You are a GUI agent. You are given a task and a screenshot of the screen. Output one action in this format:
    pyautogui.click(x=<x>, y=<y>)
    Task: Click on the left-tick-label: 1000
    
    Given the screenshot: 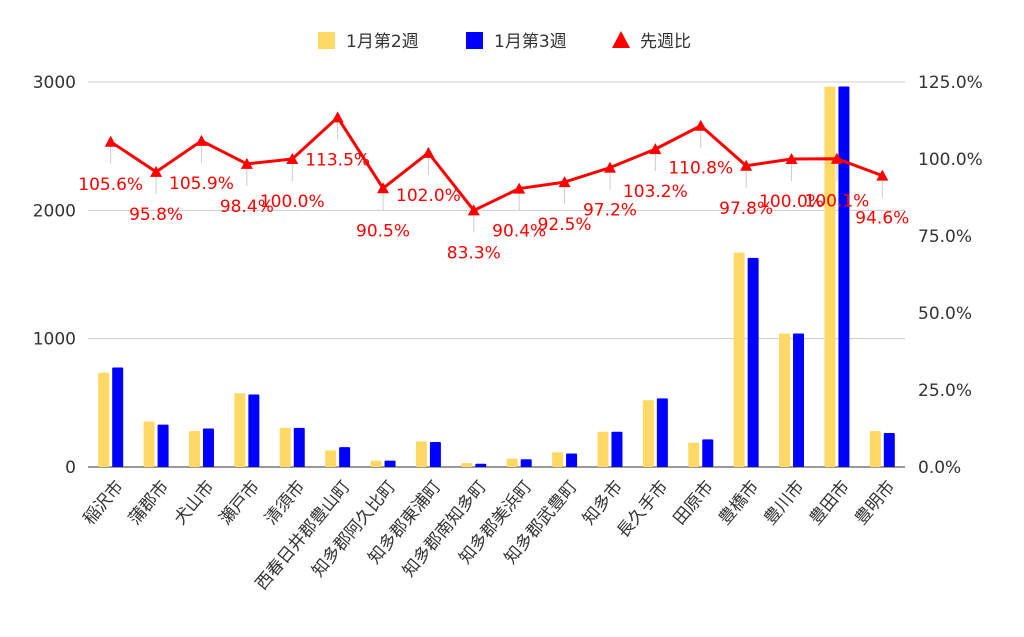 What is the action you would take?
    pyautogui.click(x=54, y=340)
    